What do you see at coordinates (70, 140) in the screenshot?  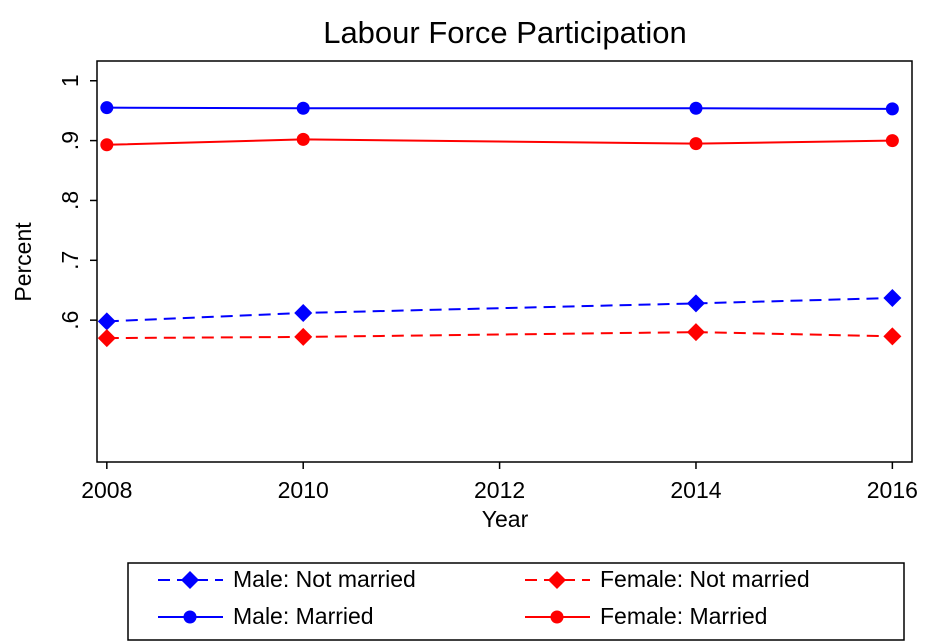 I see `y-tick-label: .9` at bounding box center [70, 140].